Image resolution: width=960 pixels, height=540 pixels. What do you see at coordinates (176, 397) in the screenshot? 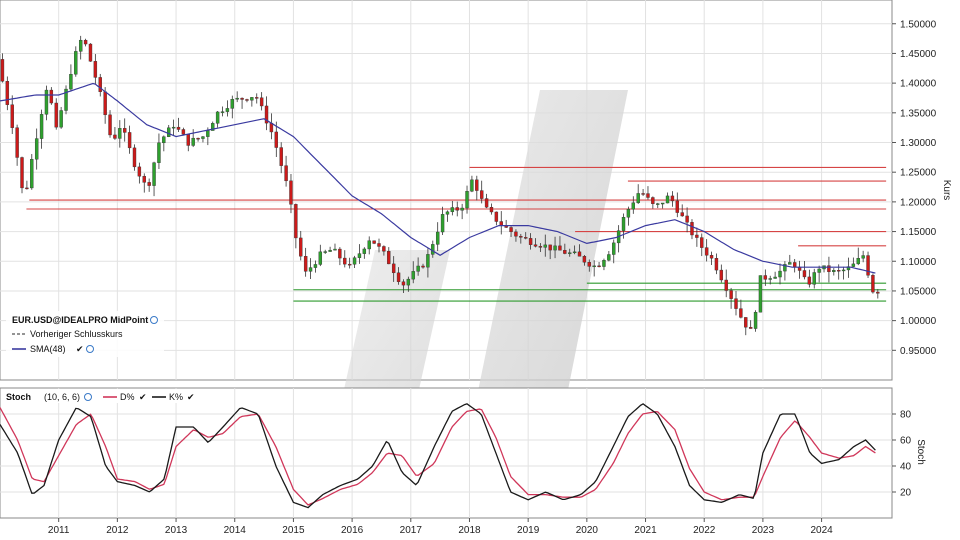
I see `legend-k: K%` at bounding box center [176, 397].